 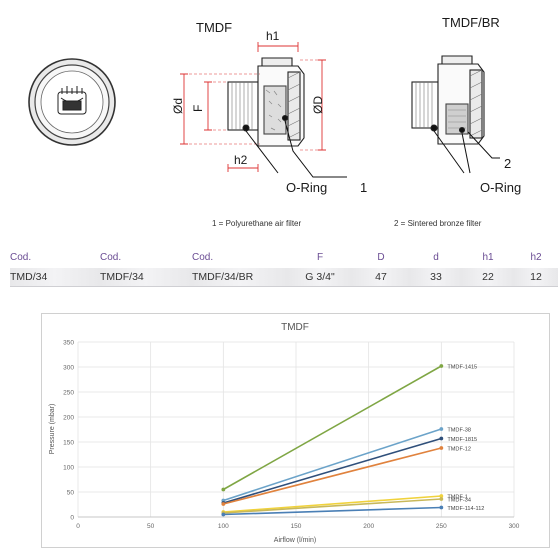 What do you see at coordinates (146, 277) in the screenshot?
I see `cell-tmdf-34: TMDF/34` at bounding box center [146, 277].